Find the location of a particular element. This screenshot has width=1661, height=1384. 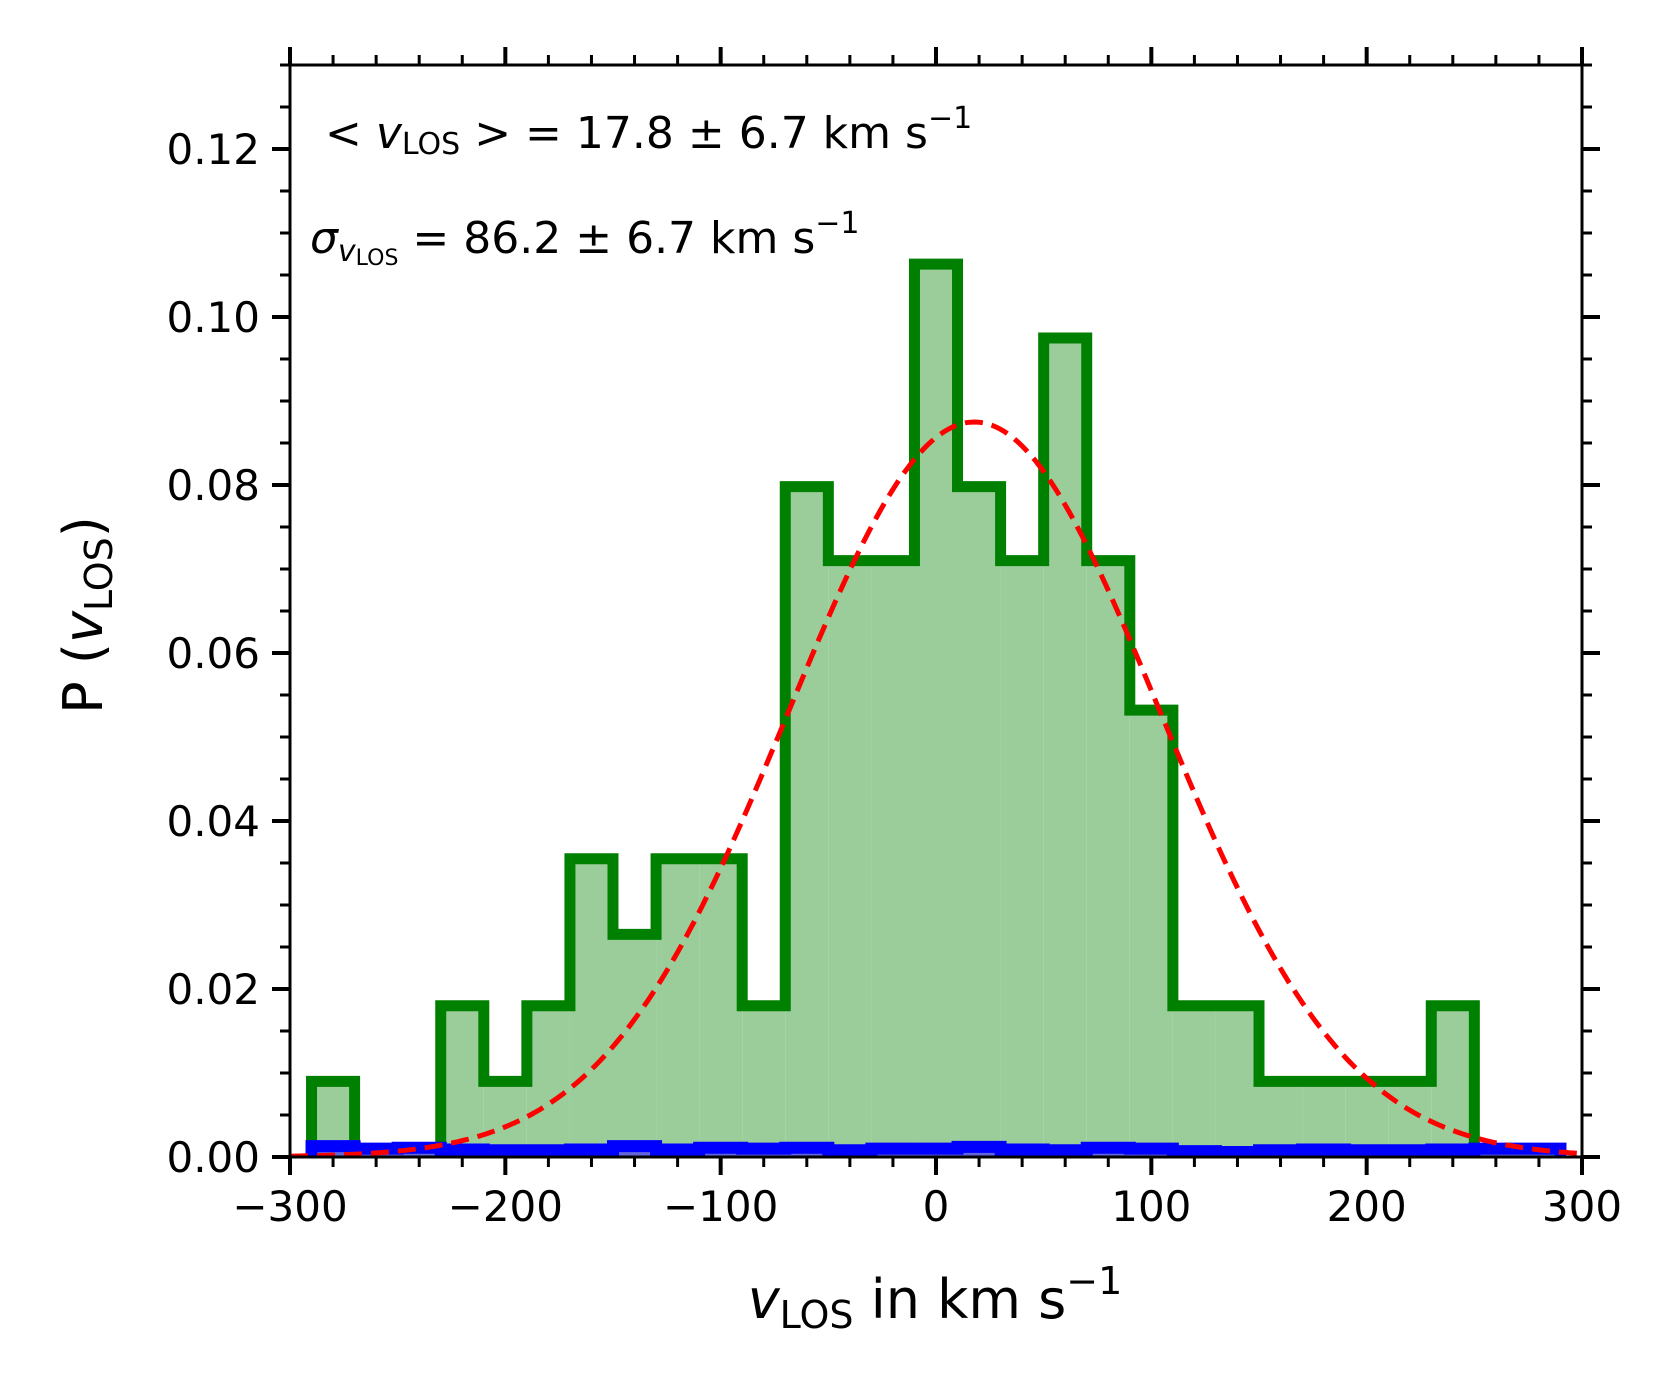

y-tick-label: 0.10 is located at coordinates (213, 317).